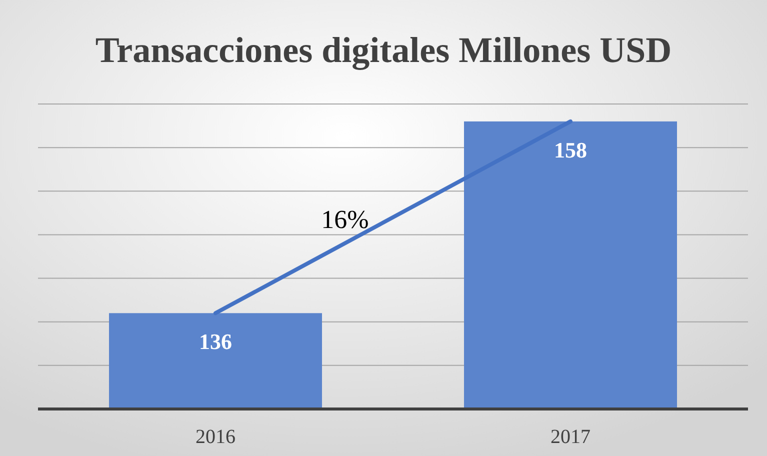 This screenshot has width=767, height=456. What do you see at coordinates (216, 437) in the screenshot?
I see `x-tick-label: 2016` at bounding box center [216, 437].